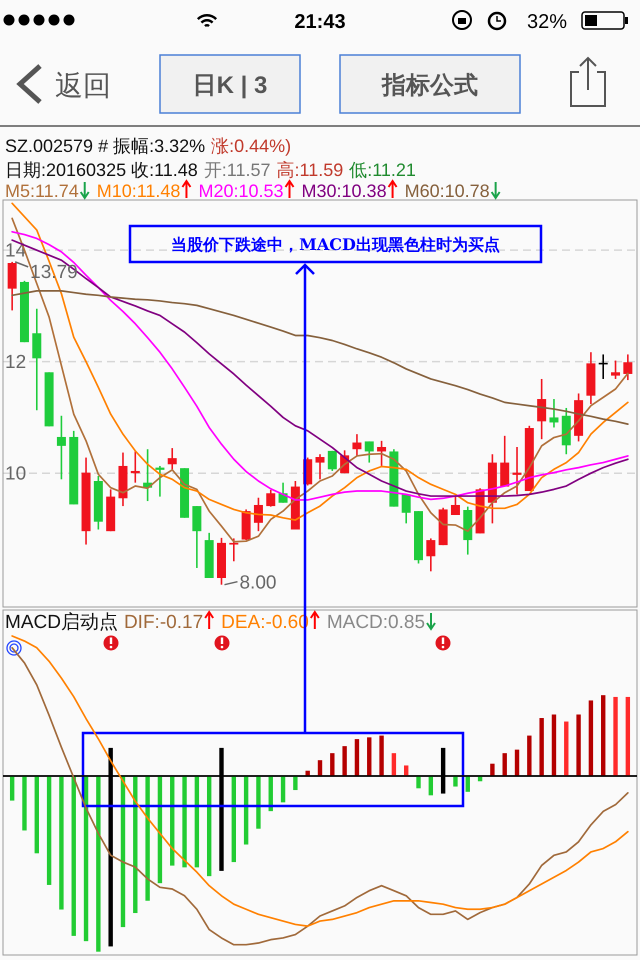 The image size is (640, 960). I want to click on text: 开:11.57, so click(237, 170).